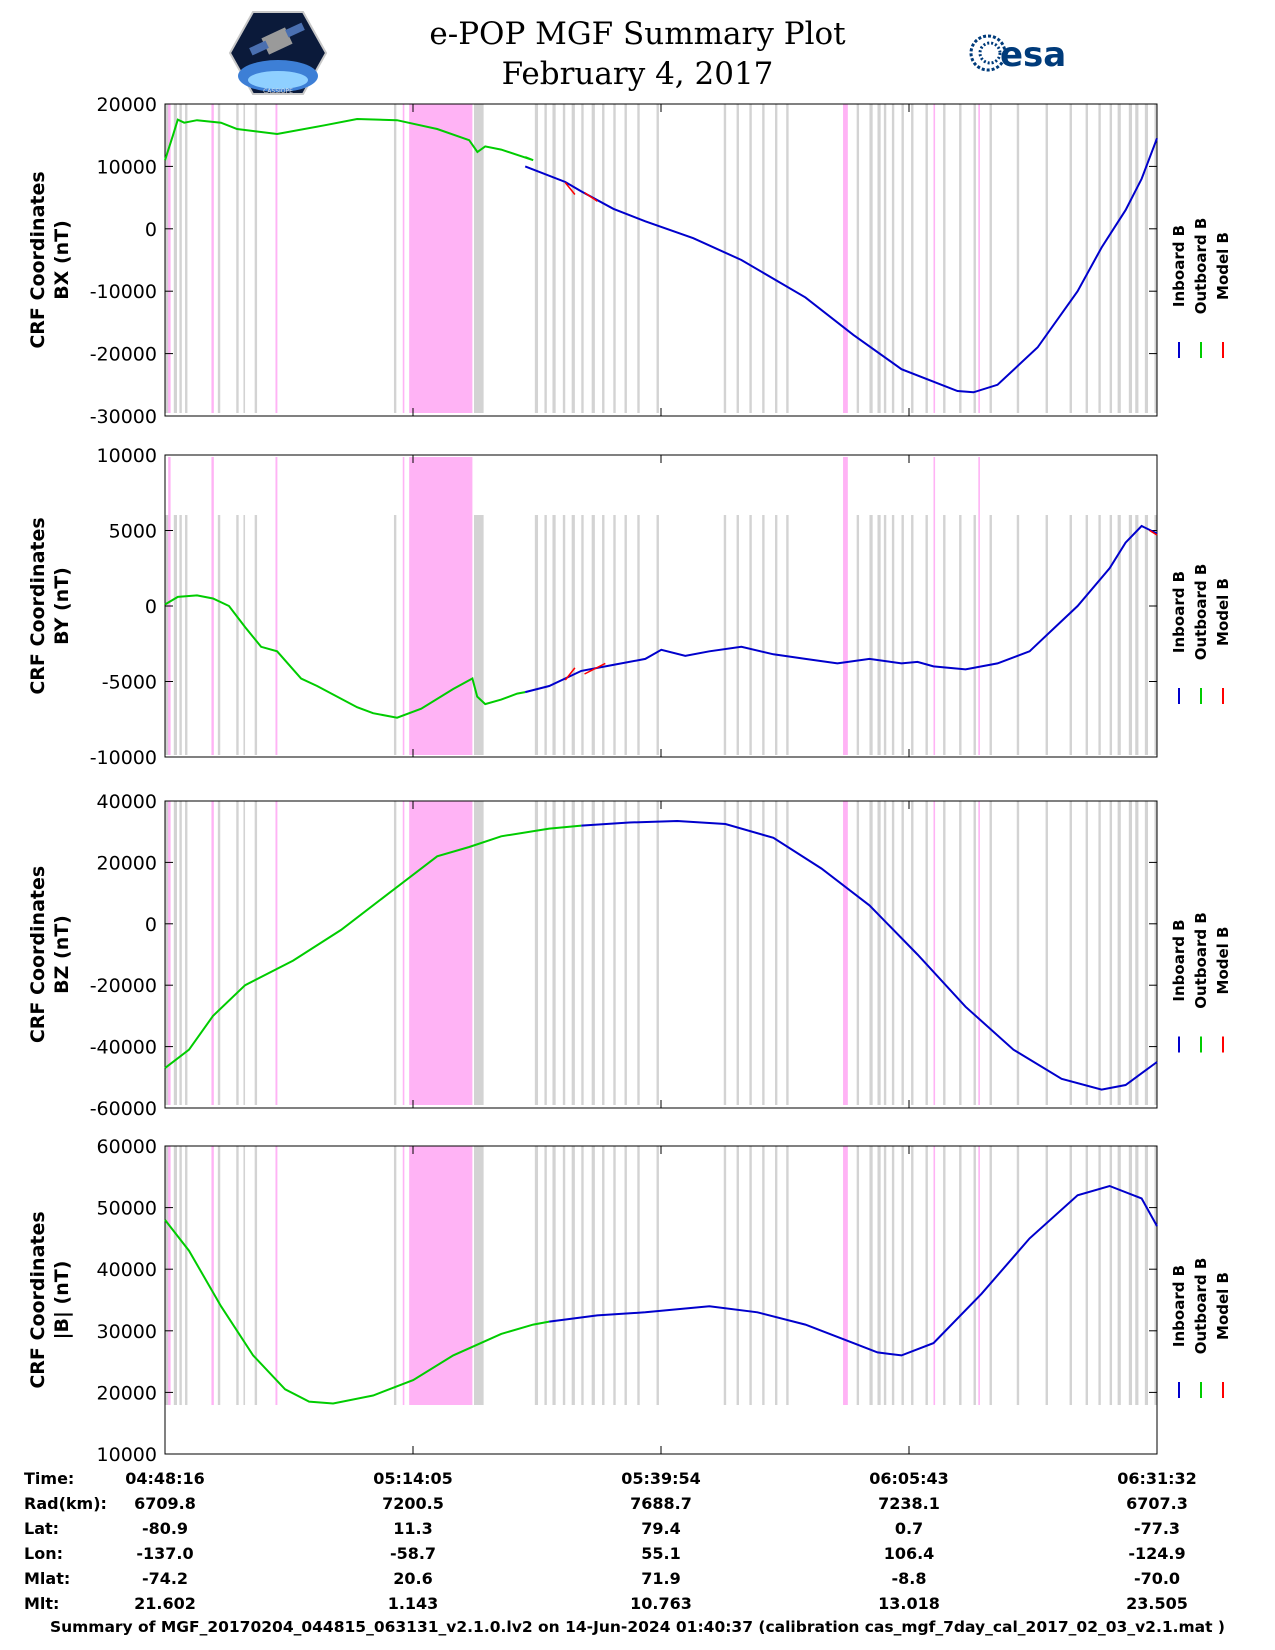 Image resolution: width=1275 pixels, height=1650 pixels. Describe the element at coordinates (1157, 1503) in the screenshot. I see `table-cell: 6707.3` at that location.